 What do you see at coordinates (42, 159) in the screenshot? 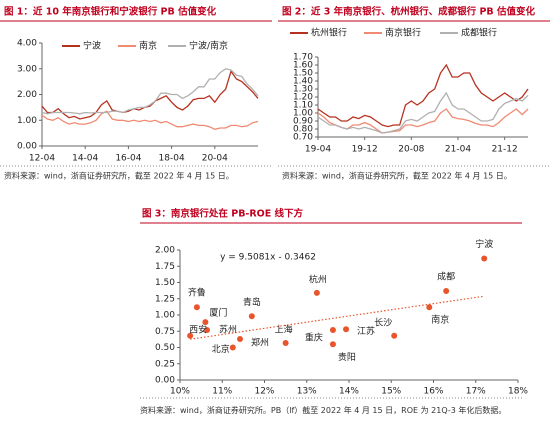
I see `x-tick-label: 12-04` at bounding box center [42, 159].